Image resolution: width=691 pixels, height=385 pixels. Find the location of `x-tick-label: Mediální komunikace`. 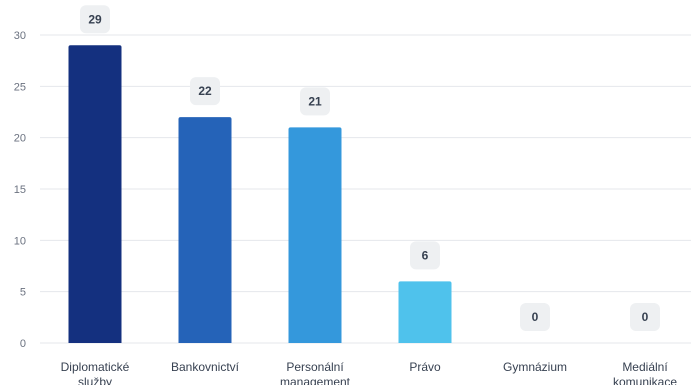

x-tick-label: Mediální komunikace is located at coordinates (645, 372).